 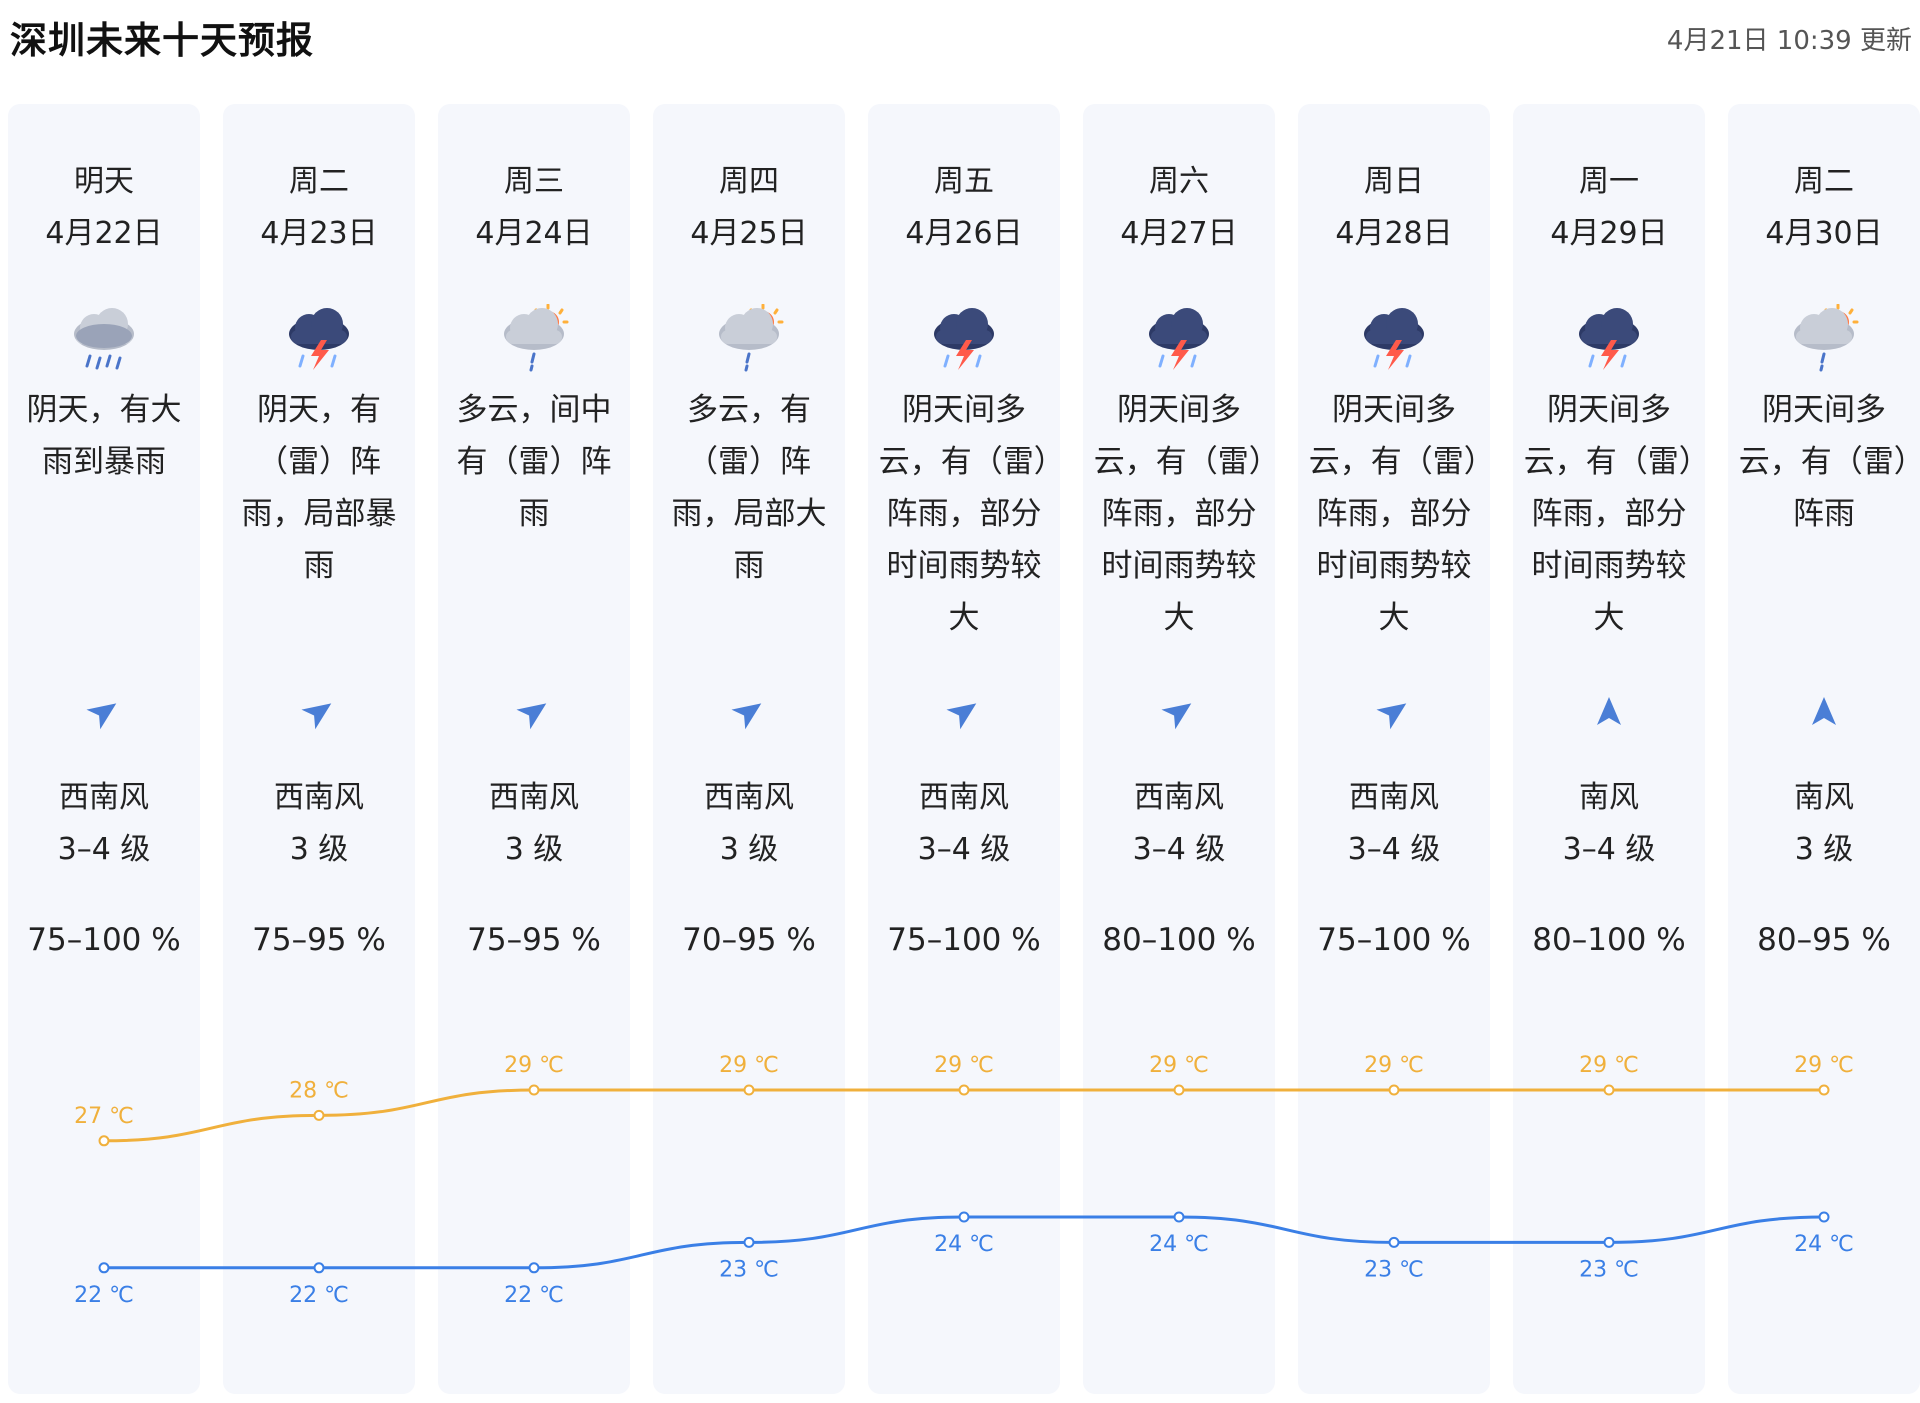 What do you see at coordinates (1179, 233) in the screenshot?
I see `date-label: 4月27日` at bounding box center [1179, 233].